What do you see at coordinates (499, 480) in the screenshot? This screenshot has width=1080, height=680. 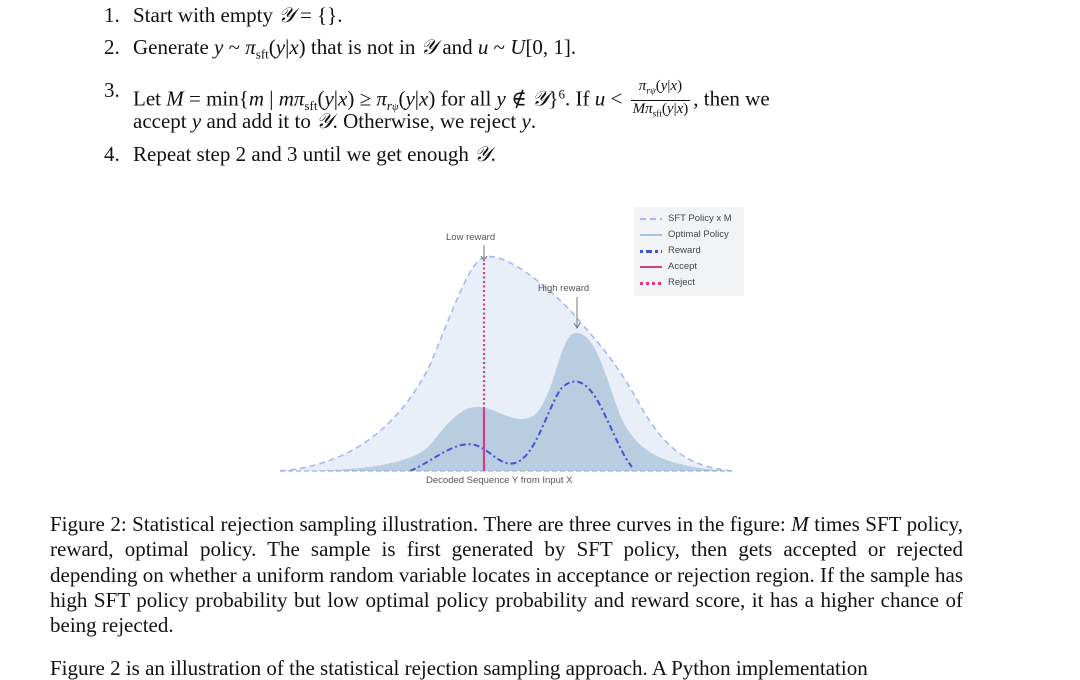 I see `x-axis-label: Decoded Sequence Y from Input X` at bounding box center [499, 480].